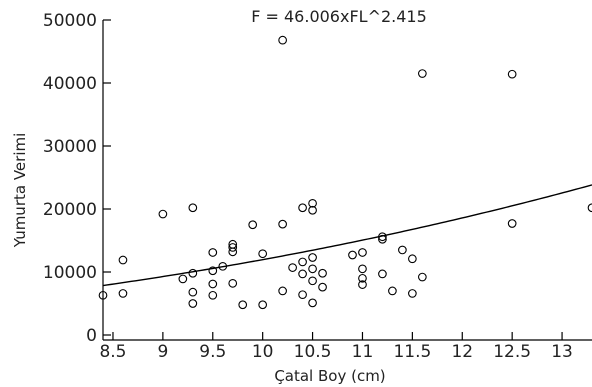 The width and height of the screenshot is (592, 387). Describe the element at coordinates (462, 352) in the screenshot. I see `x-tick-label: 12` at that location.